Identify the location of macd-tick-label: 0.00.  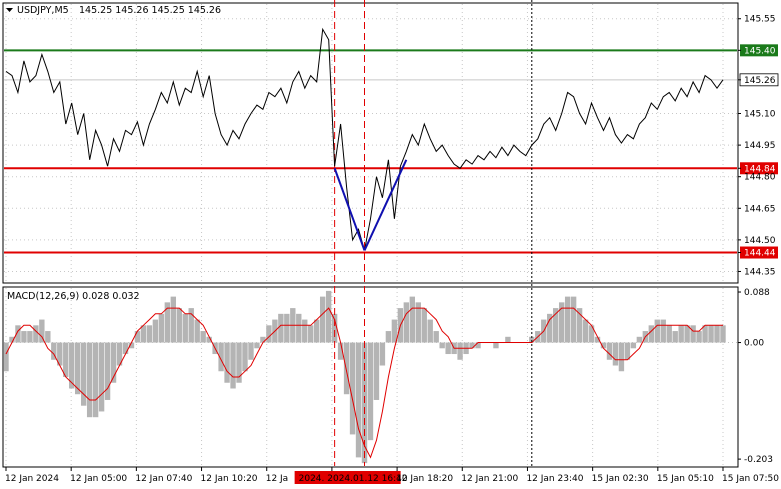
(754, 344).